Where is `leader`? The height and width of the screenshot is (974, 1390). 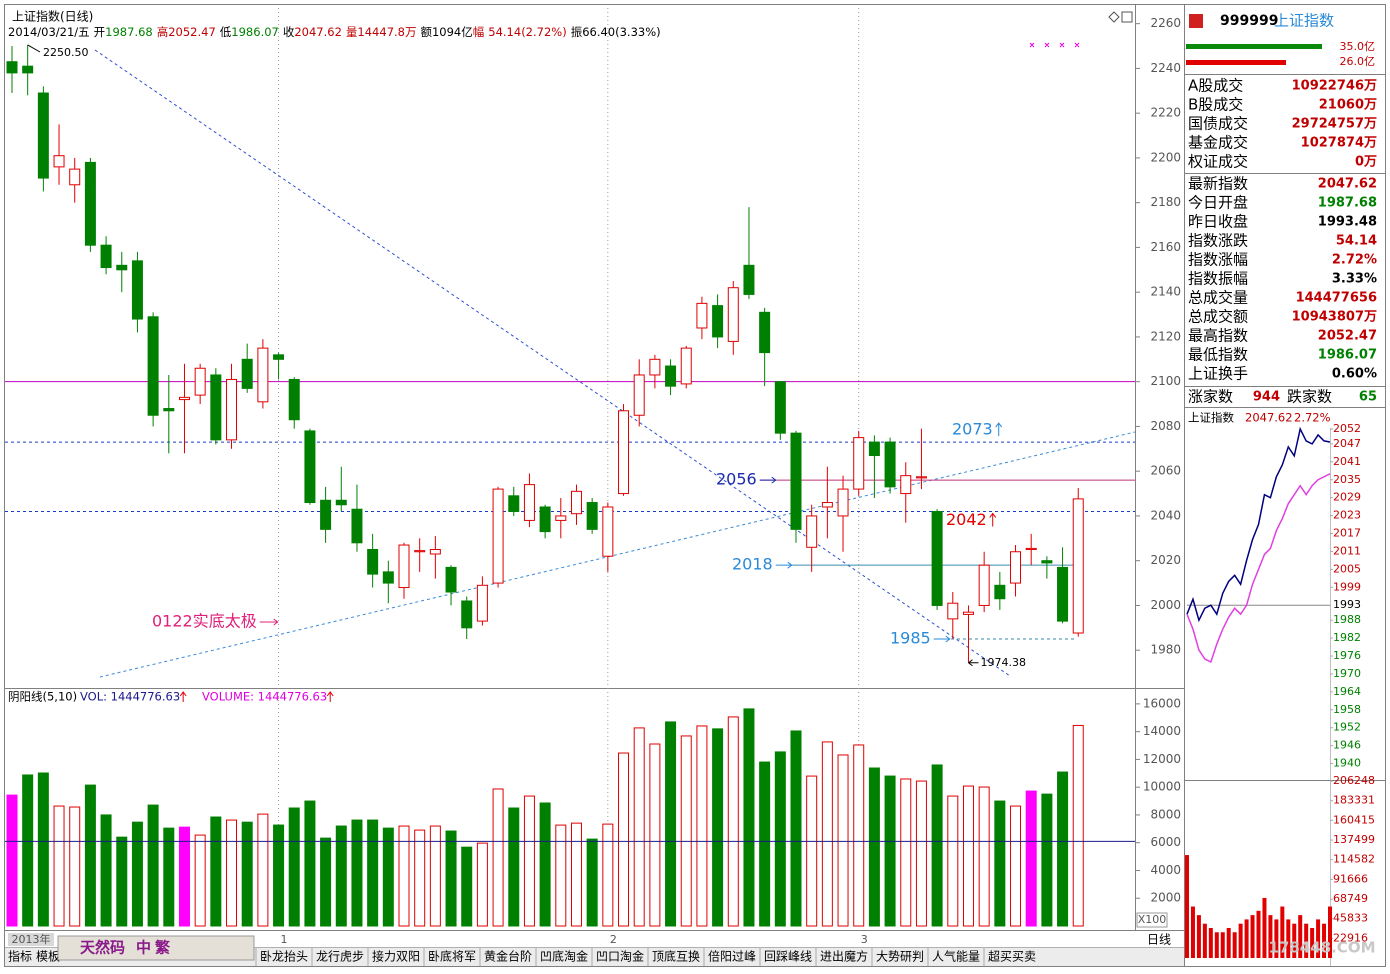 leader is located at coordinates (973, 663).